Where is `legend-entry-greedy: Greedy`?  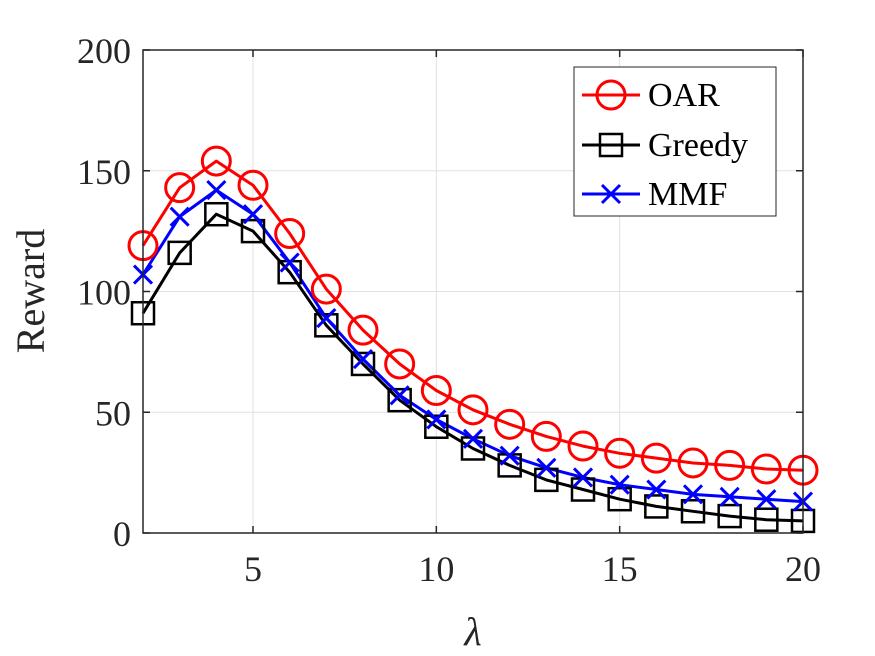
legend-entry-greedy: Greedy is located at coordinates (665, 145).